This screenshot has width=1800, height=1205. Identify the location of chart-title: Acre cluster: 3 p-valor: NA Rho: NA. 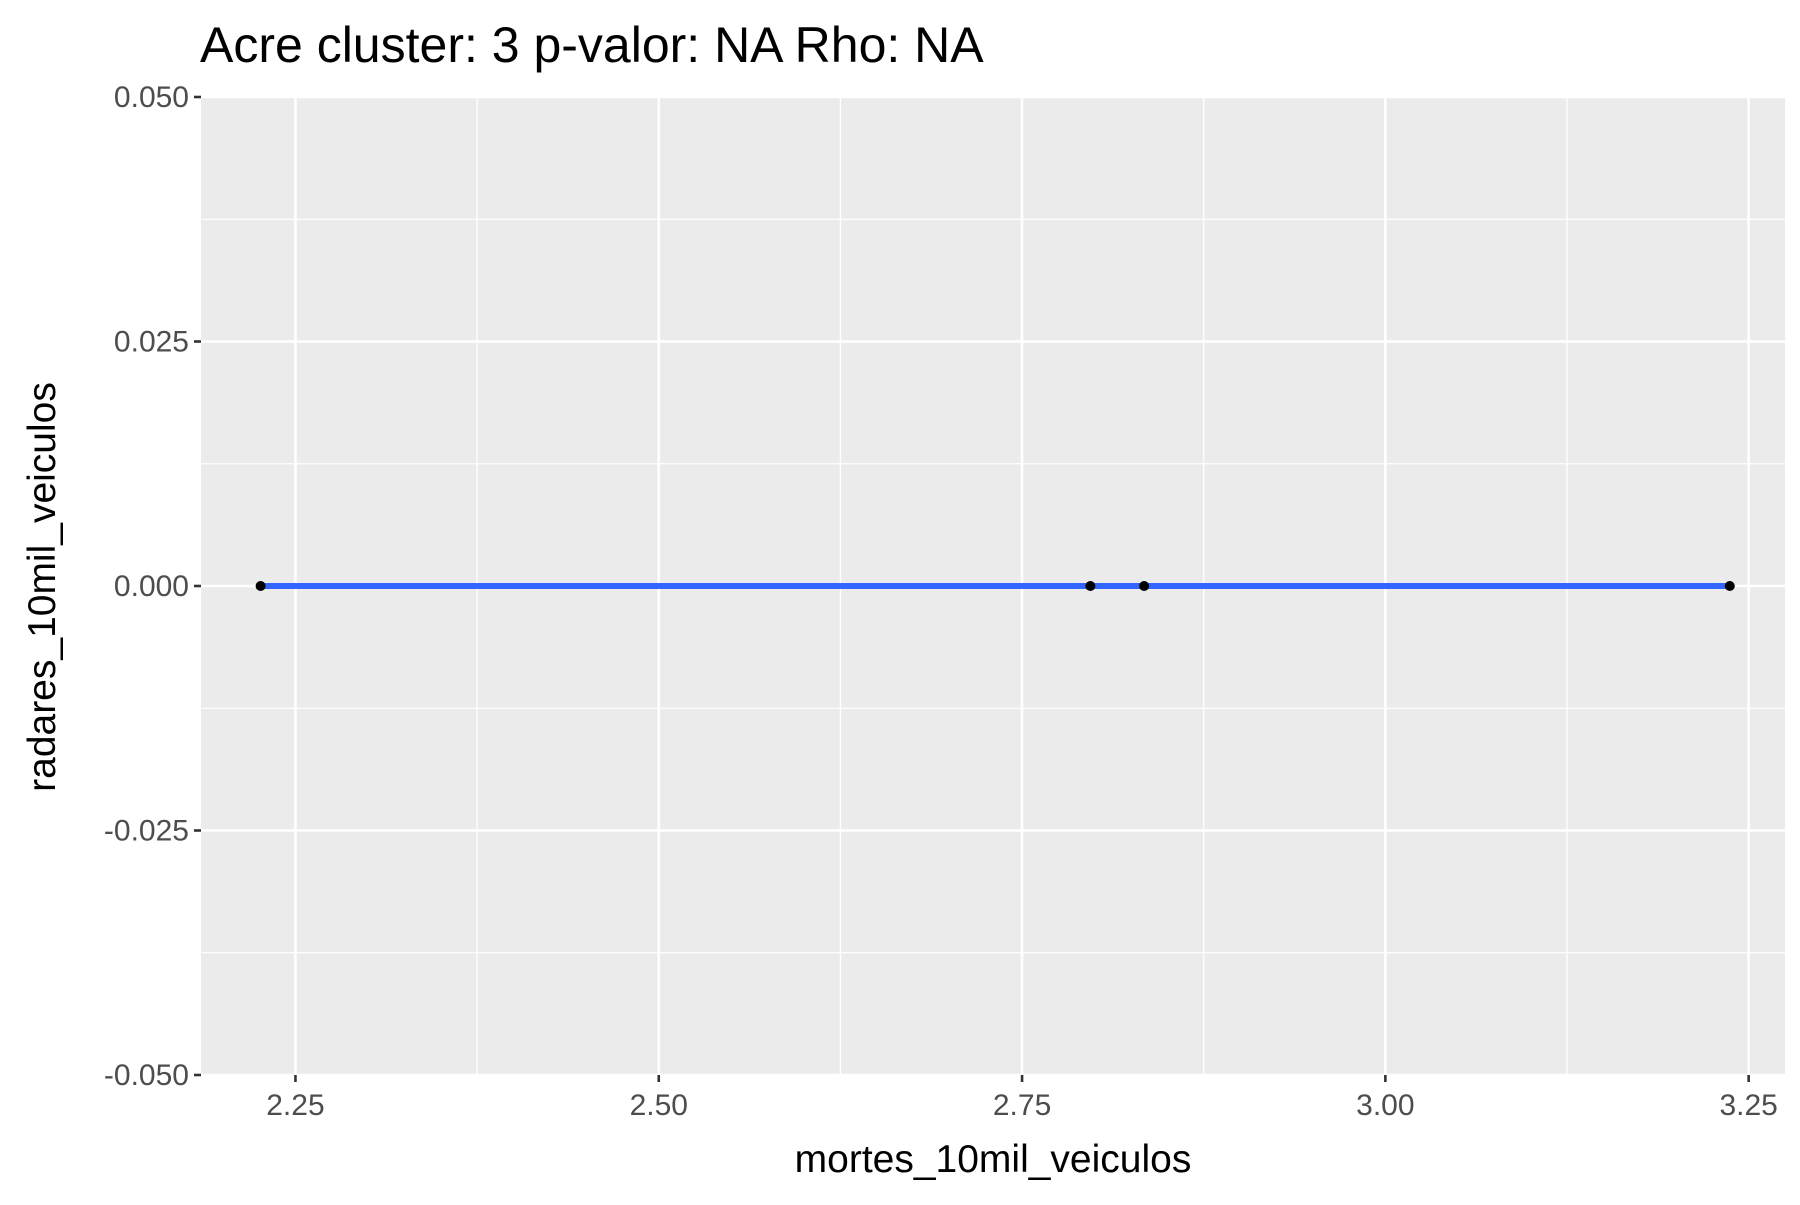
(592, 45).